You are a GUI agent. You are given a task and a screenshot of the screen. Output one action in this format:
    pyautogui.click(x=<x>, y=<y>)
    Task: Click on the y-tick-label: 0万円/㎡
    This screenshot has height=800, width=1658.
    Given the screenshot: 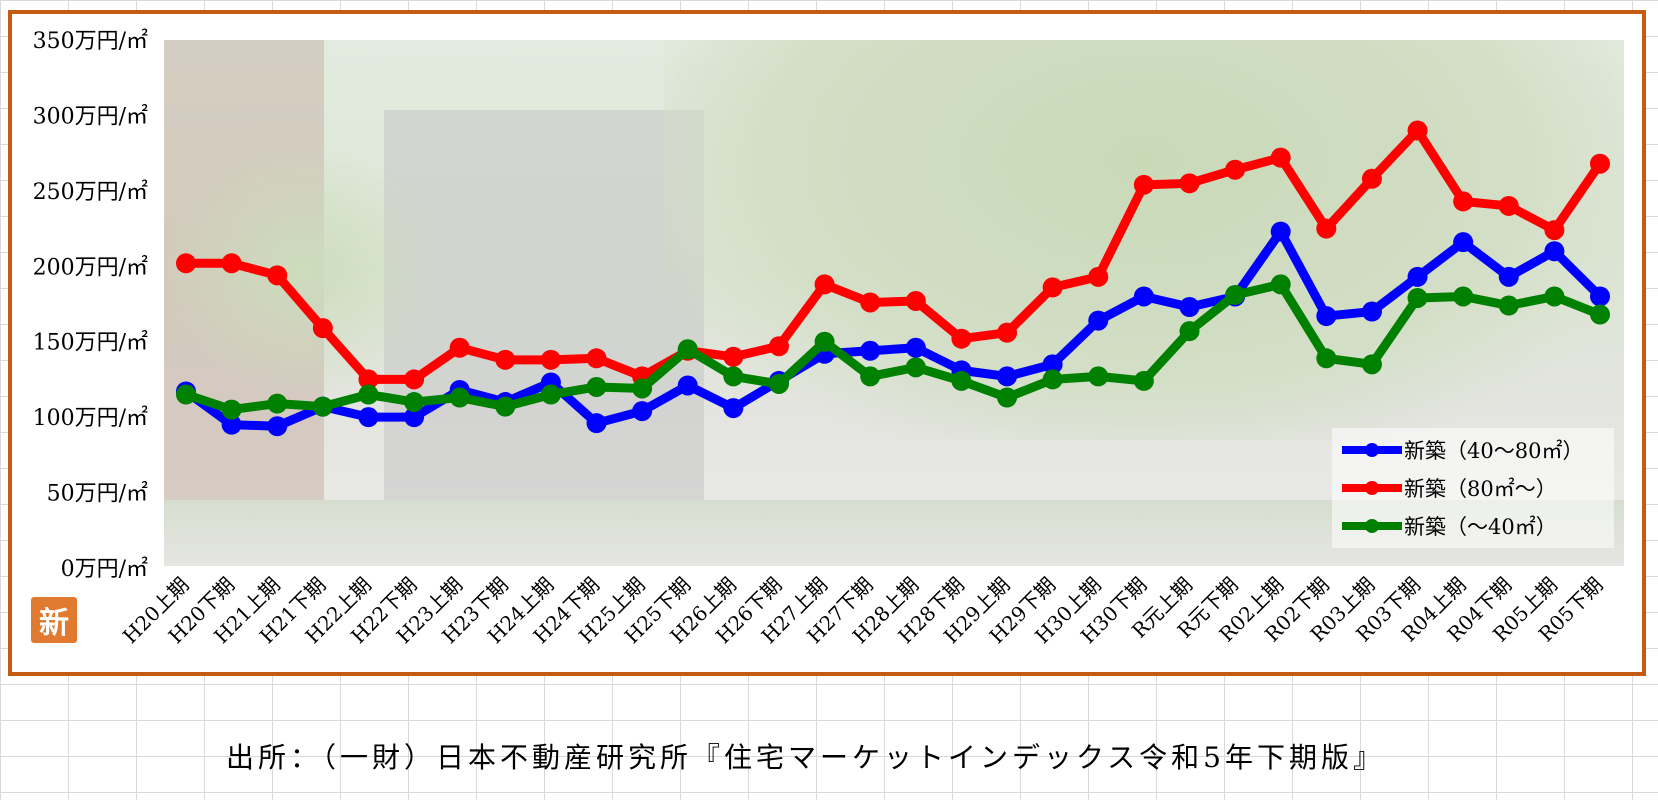 What is the action you would take?
    pyautogui.click(x=104, y=569)
    